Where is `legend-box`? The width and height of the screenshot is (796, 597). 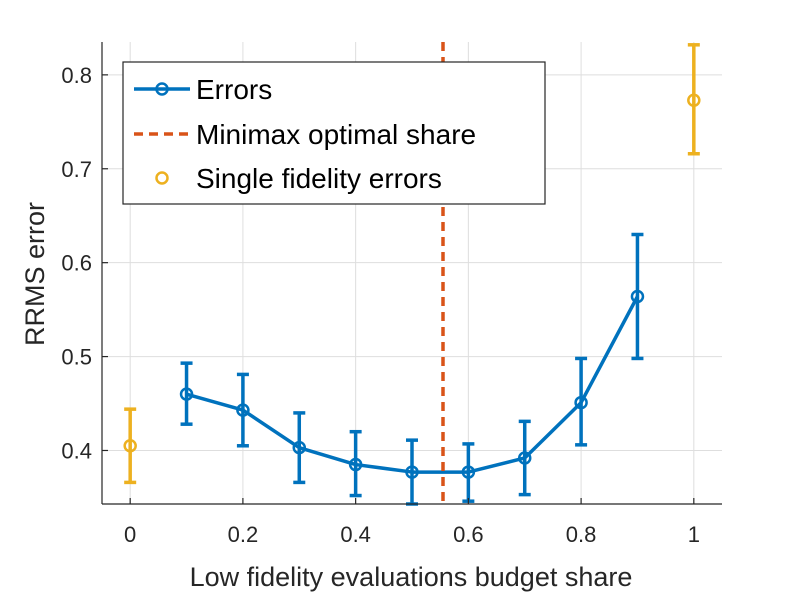 legend-box is located at coordinates (334, 133).